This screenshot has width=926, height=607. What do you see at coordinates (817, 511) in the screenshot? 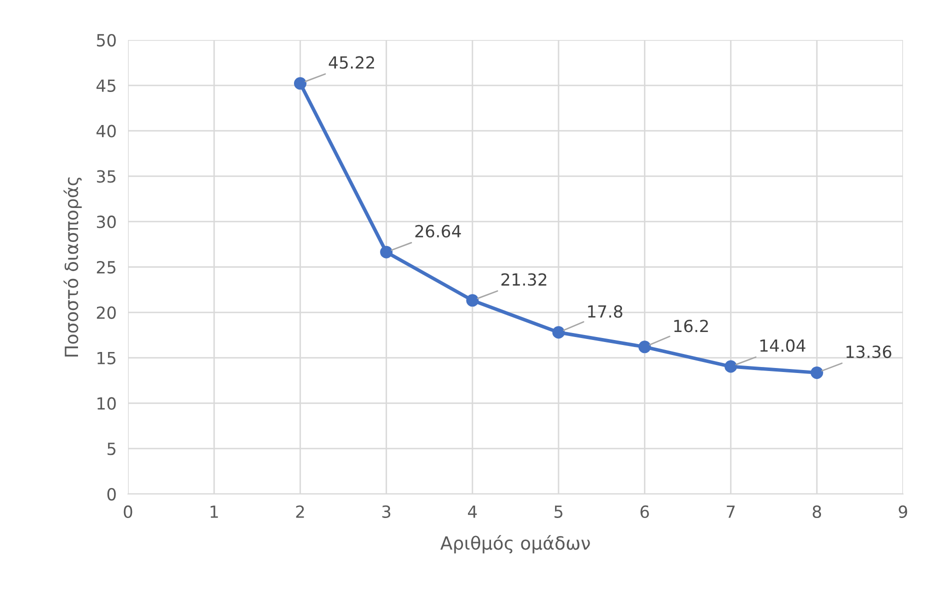
I see `x-tick-label: 8` at bounding box center [817, 511].